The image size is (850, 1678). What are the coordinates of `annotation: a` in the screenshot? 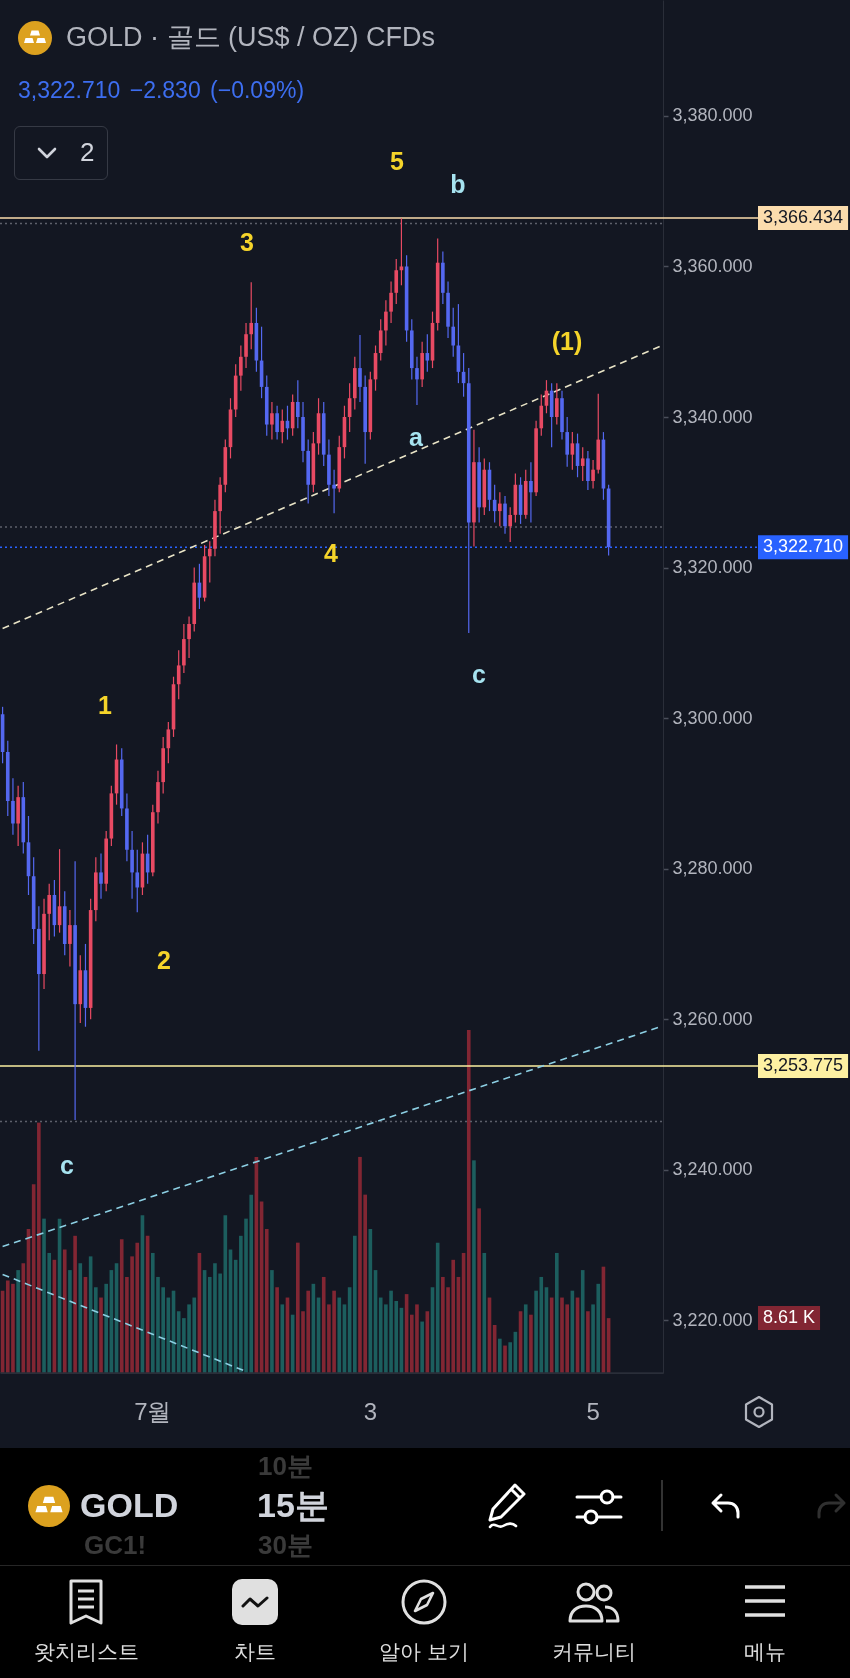 It's located at (416, 437).